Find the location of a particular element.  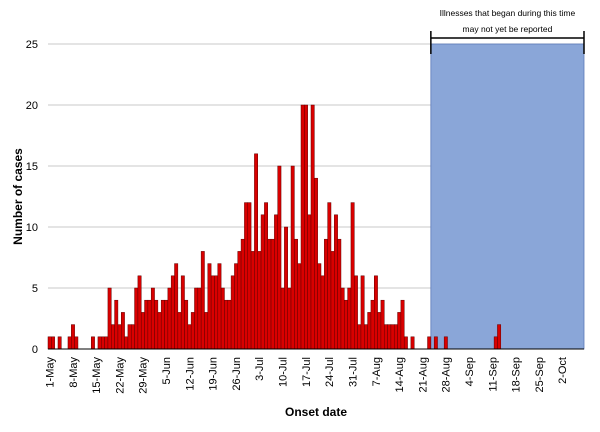

x-axis-title: Onset date is located at coordinates (316, 412).